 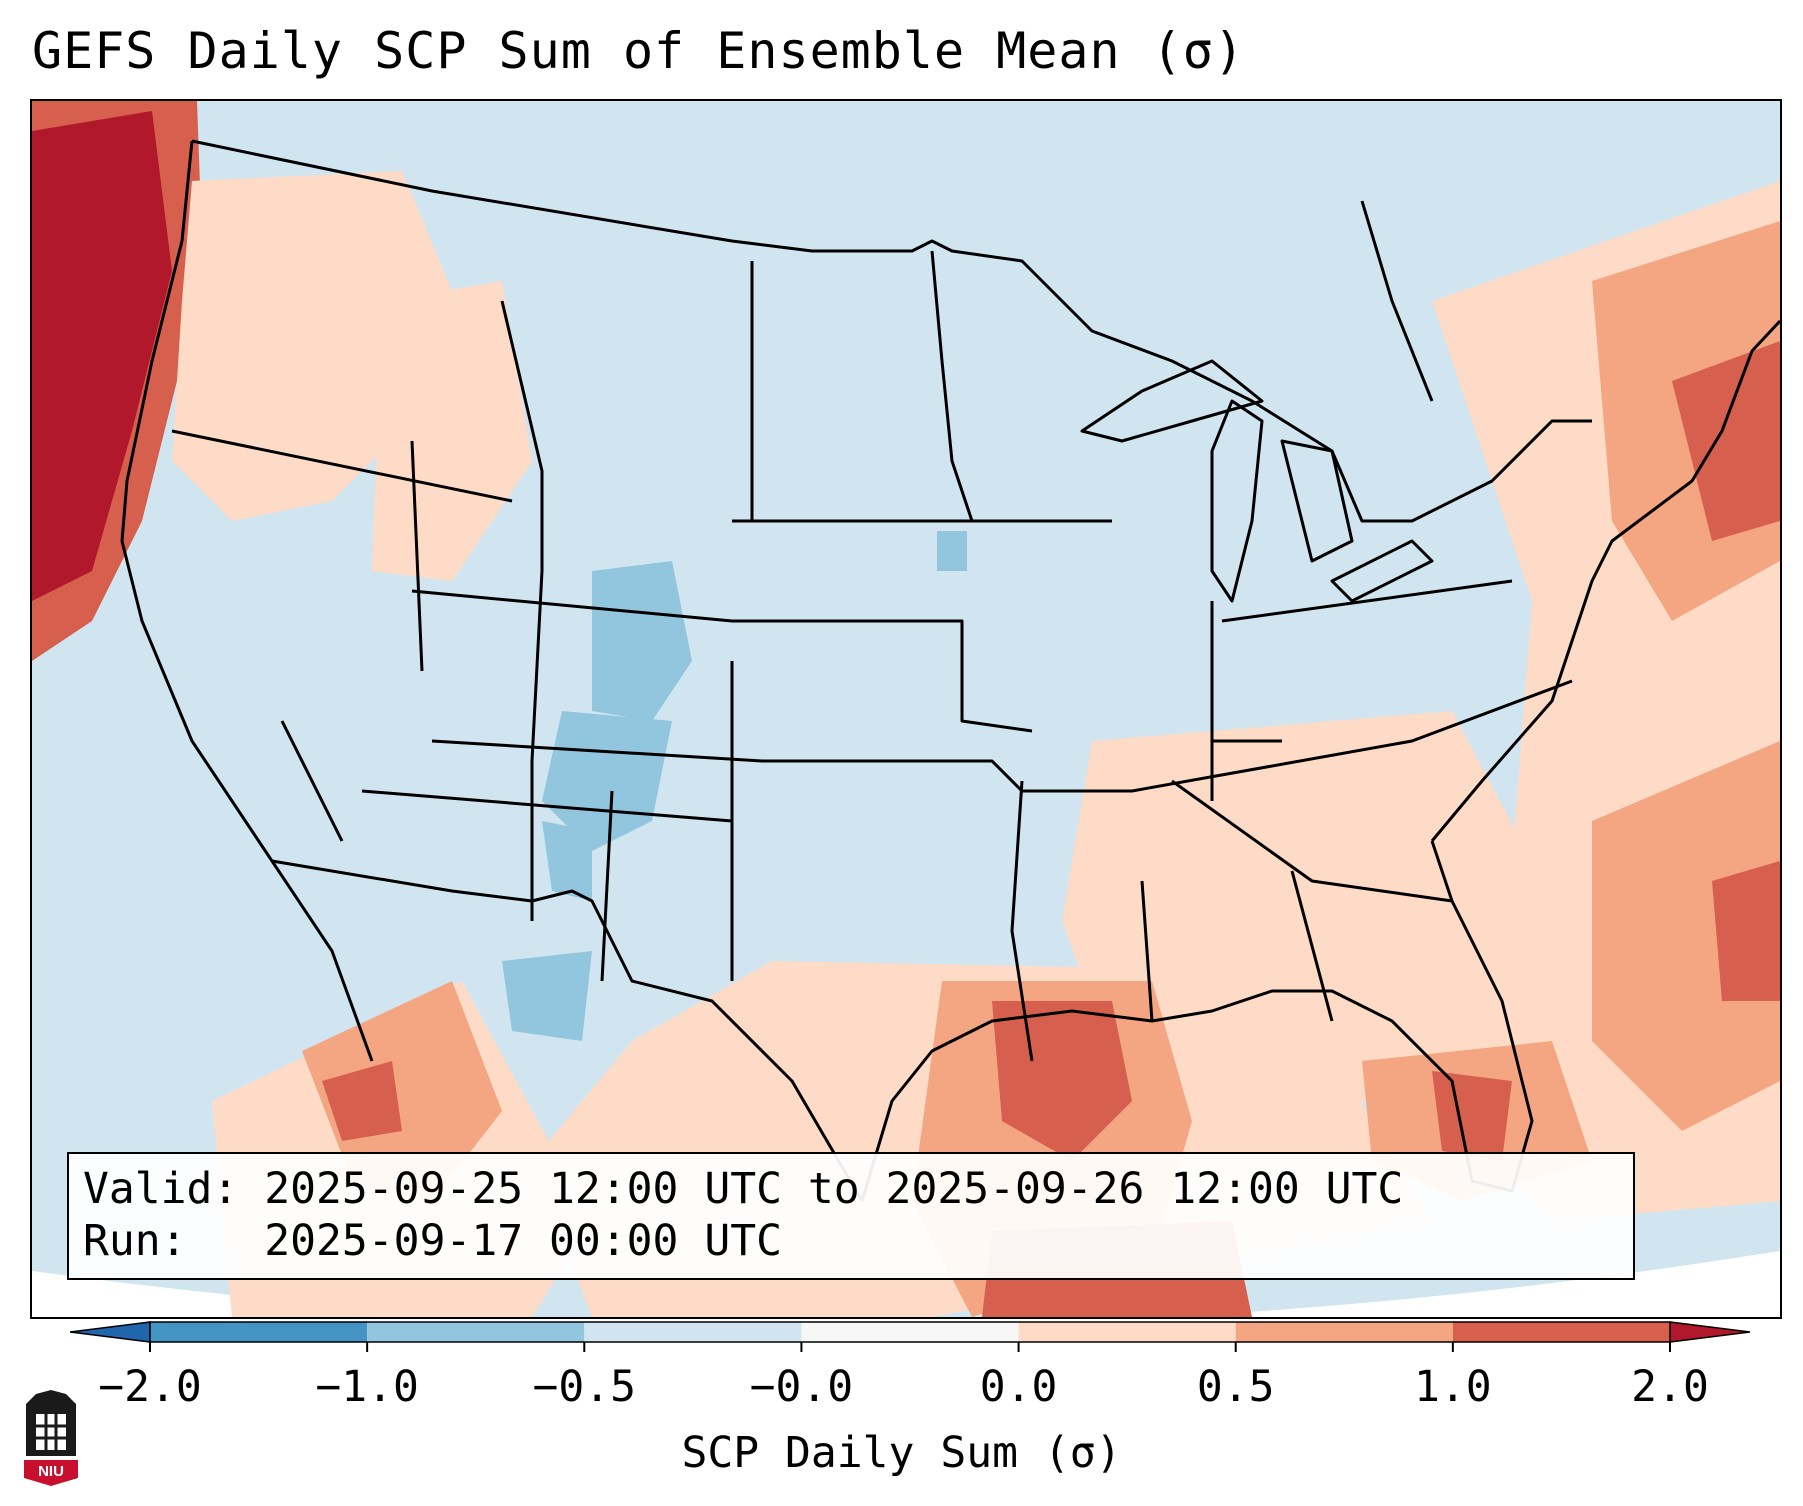 What do you see at coordinates (362, 1101) in the screenshot?
I see `mexico-high` at bounding box center [362, 1101].